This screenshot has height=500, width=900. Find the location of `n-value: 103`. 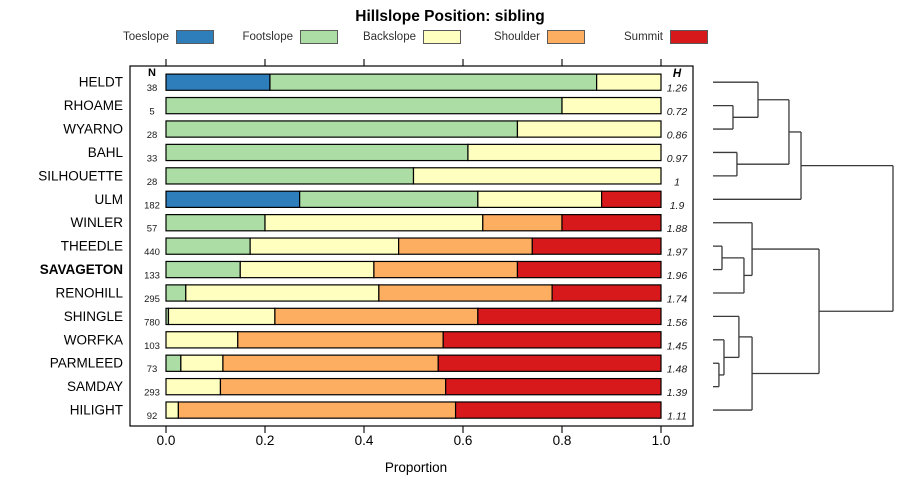

n-value: 103 is located at coordinates (152, 346).